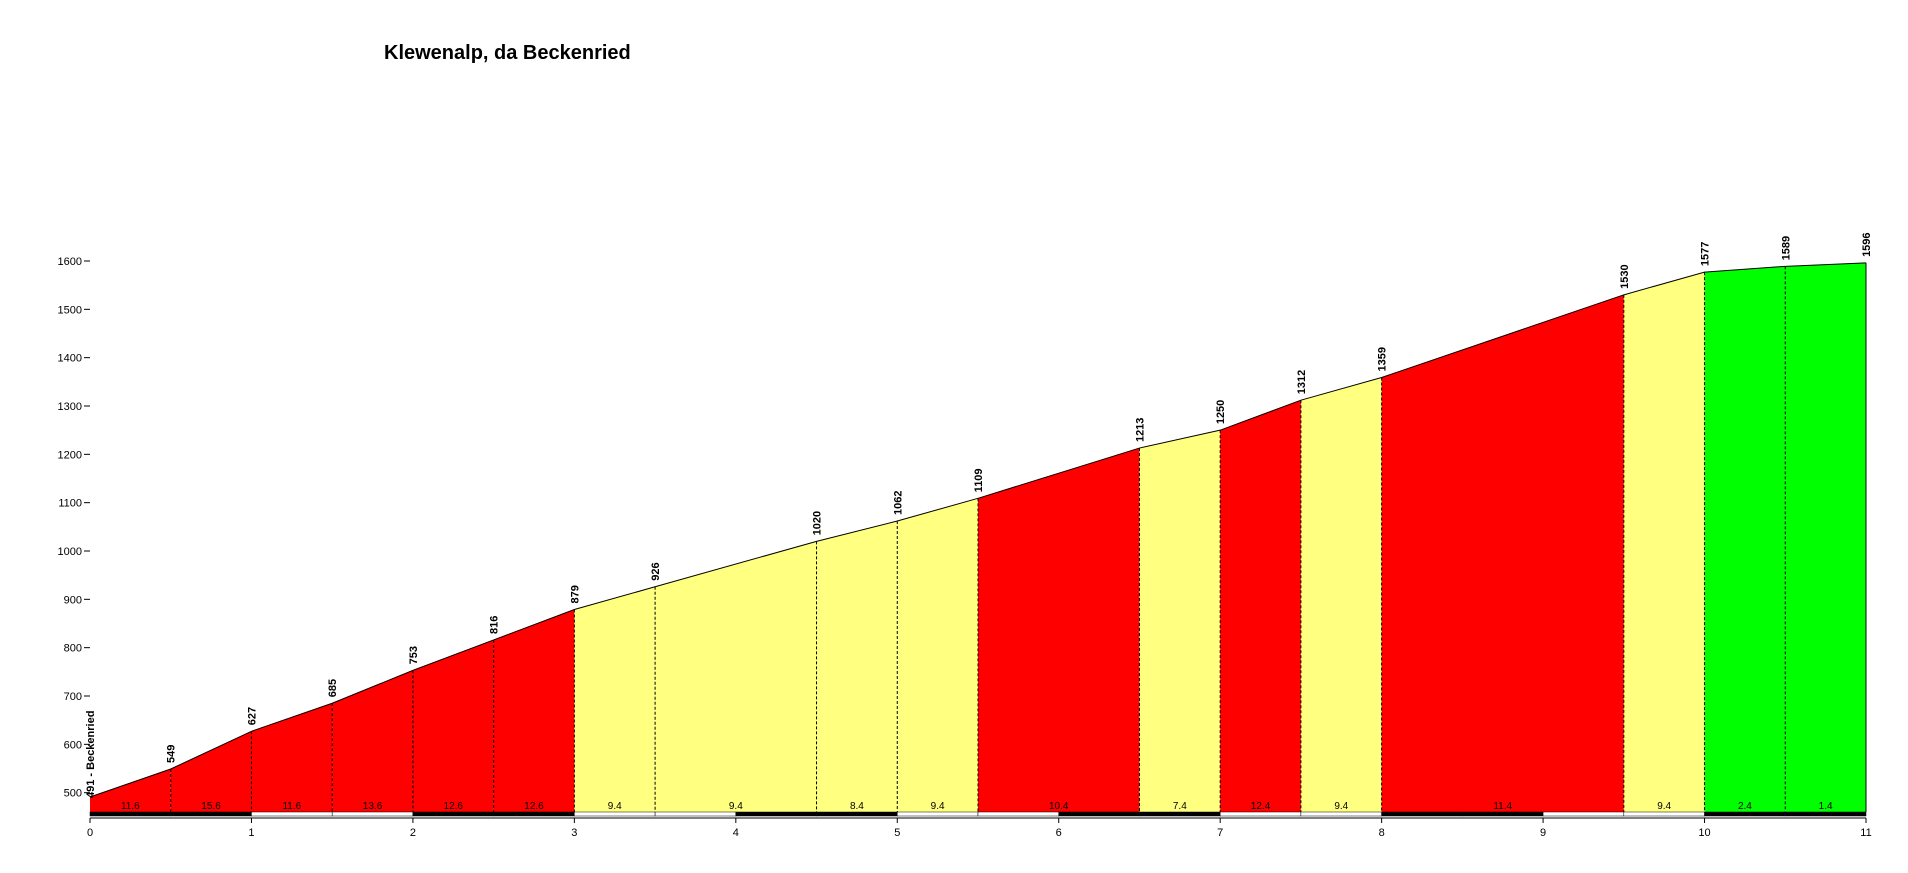 This screenshot has width=1908, height=873. Describe the element at coordinates (1220, 833) in the screenshot. I see `x-tick-label: 7` at that location.